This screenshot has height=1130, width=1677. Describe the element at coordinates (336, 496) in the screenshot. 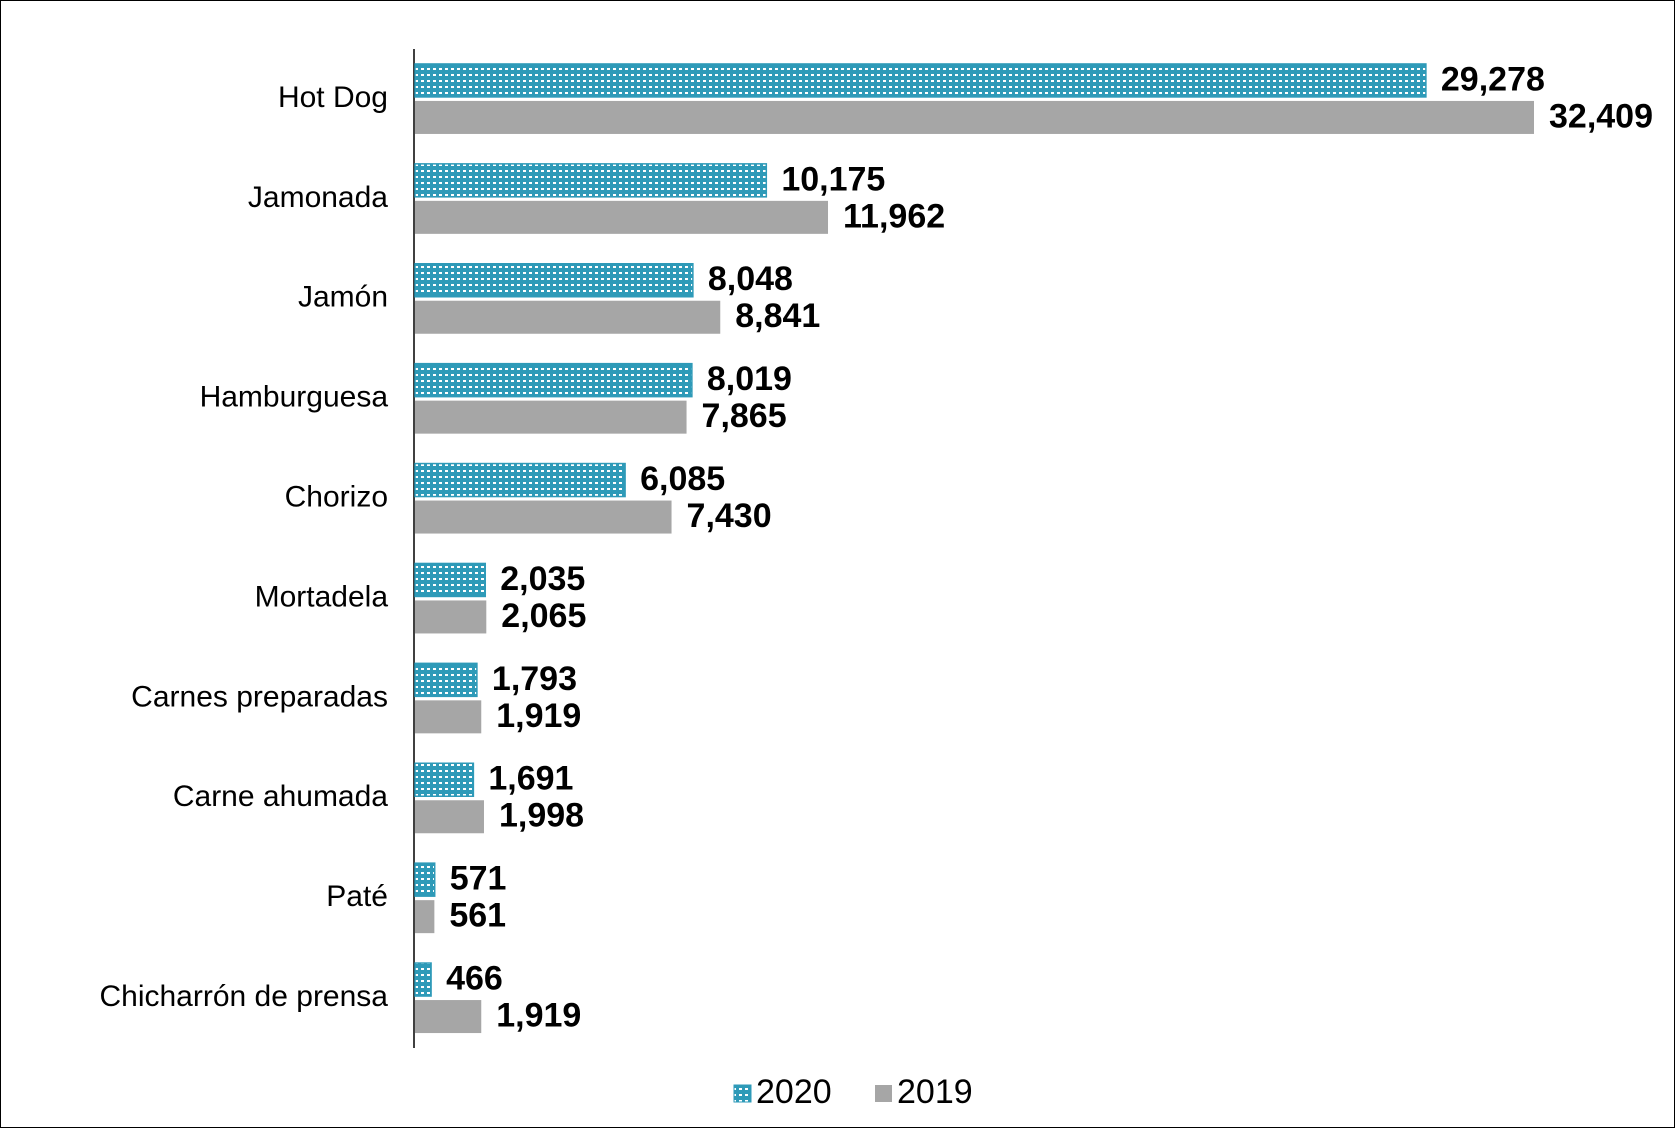

I see `category-label: Chorizo` at that location.